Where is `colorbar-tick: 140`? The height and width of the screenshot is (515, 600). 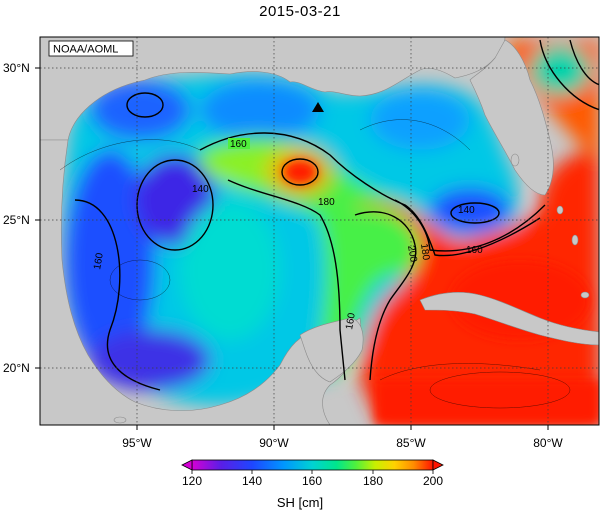
colorbar-tick: 140 is located at coordinates (252, 481).